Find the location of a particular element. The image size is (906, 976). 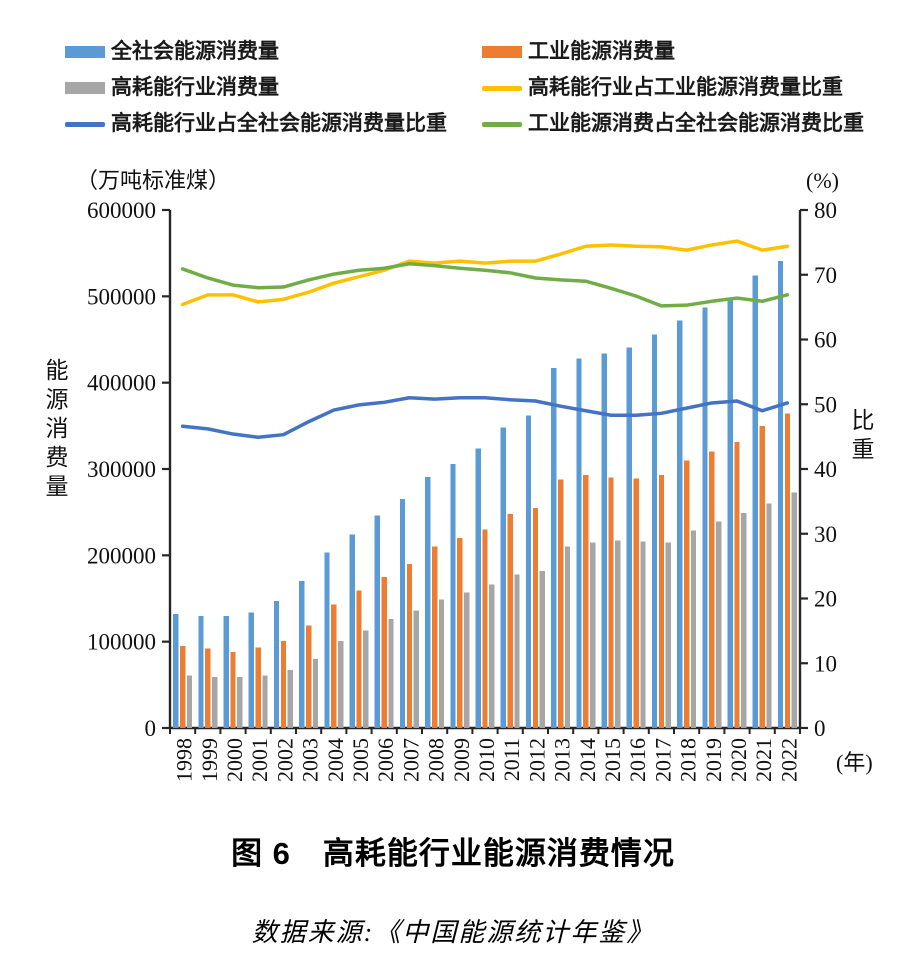

x-axis-tick-label: 2001 is located at coordinates (259, 760).